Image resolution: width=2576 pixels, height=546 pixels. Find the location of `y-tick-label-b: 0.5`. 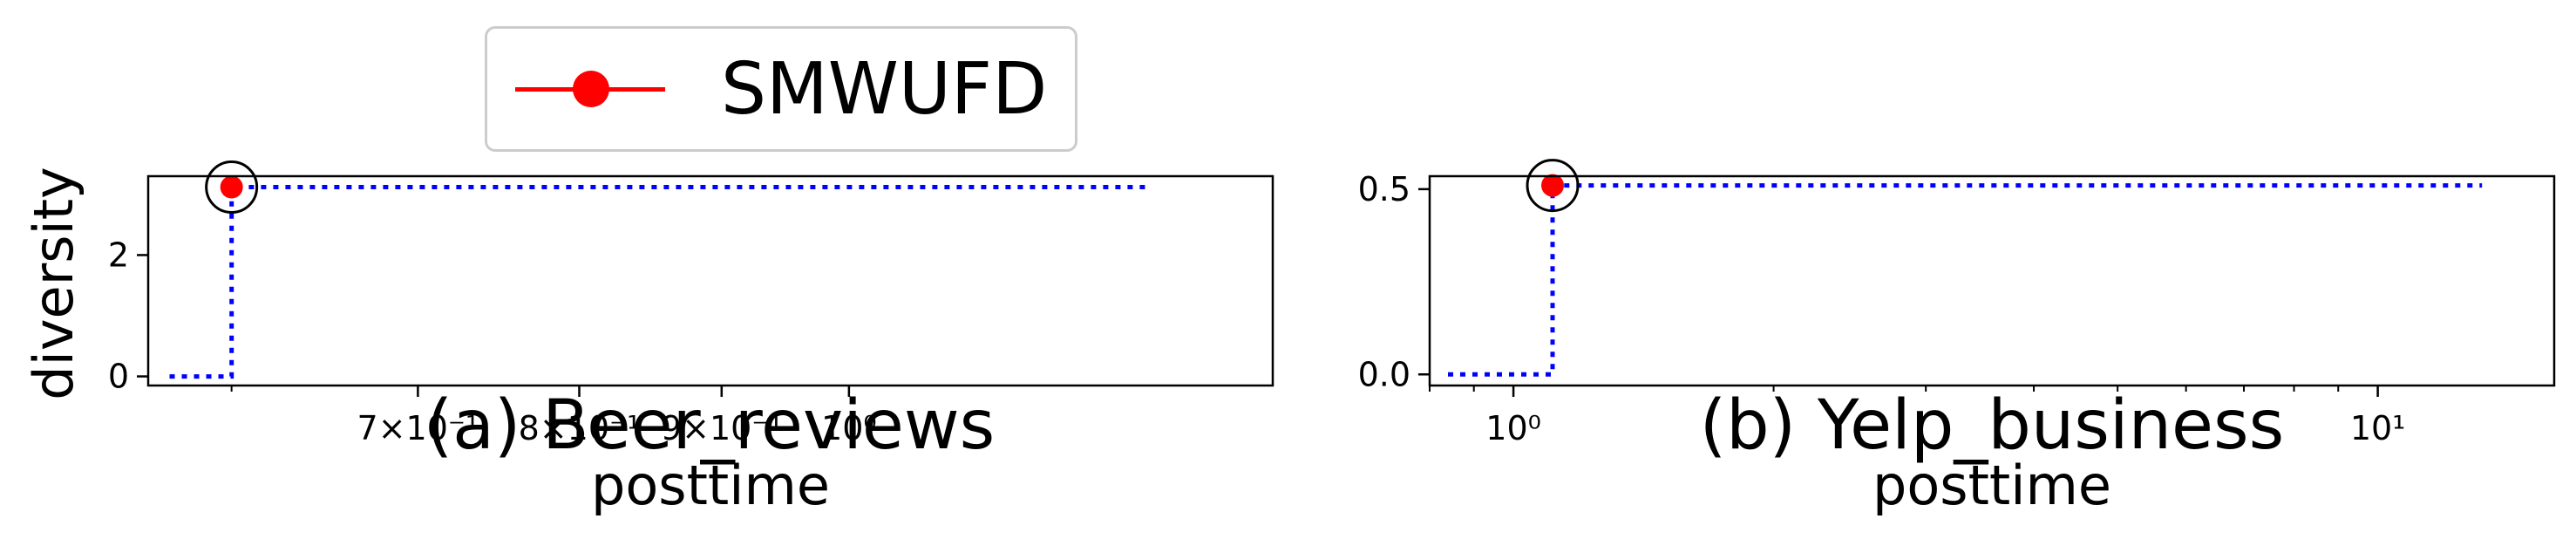

y-tick-label-b: 0.5 is located at coordinates (1384, 189).